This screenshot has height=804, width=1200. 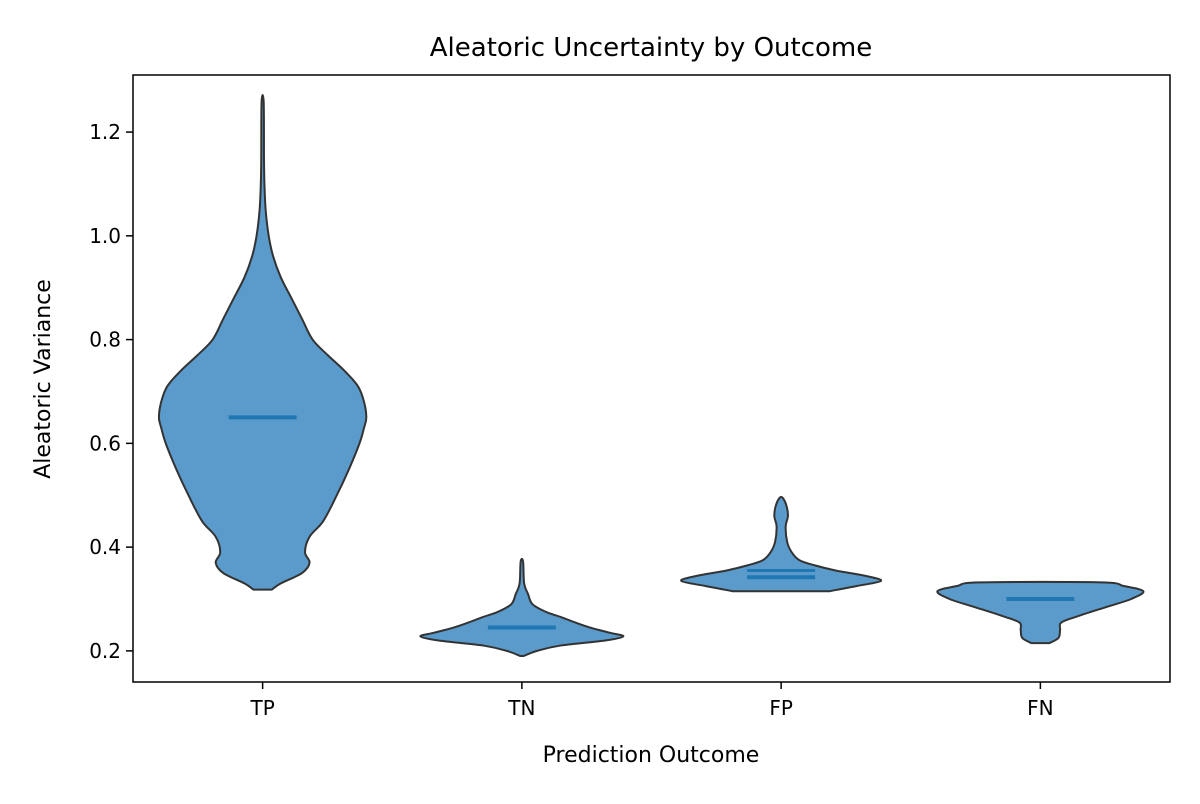 What do you see at coordinates (43, 379) in the screenshot?
I see `y-axis-label: Aleatoric Variance` at bounding box center [43, 379].